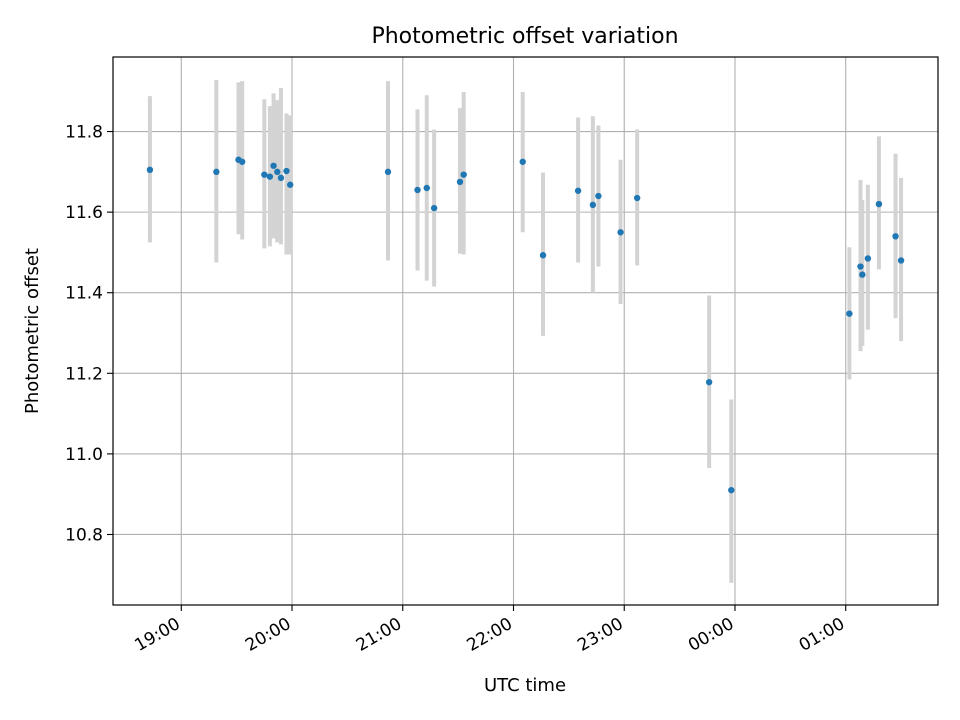  Describe the element at coordinates (84, 294) in the screenshot. I see `y-tick-label: 11.4` at that location.